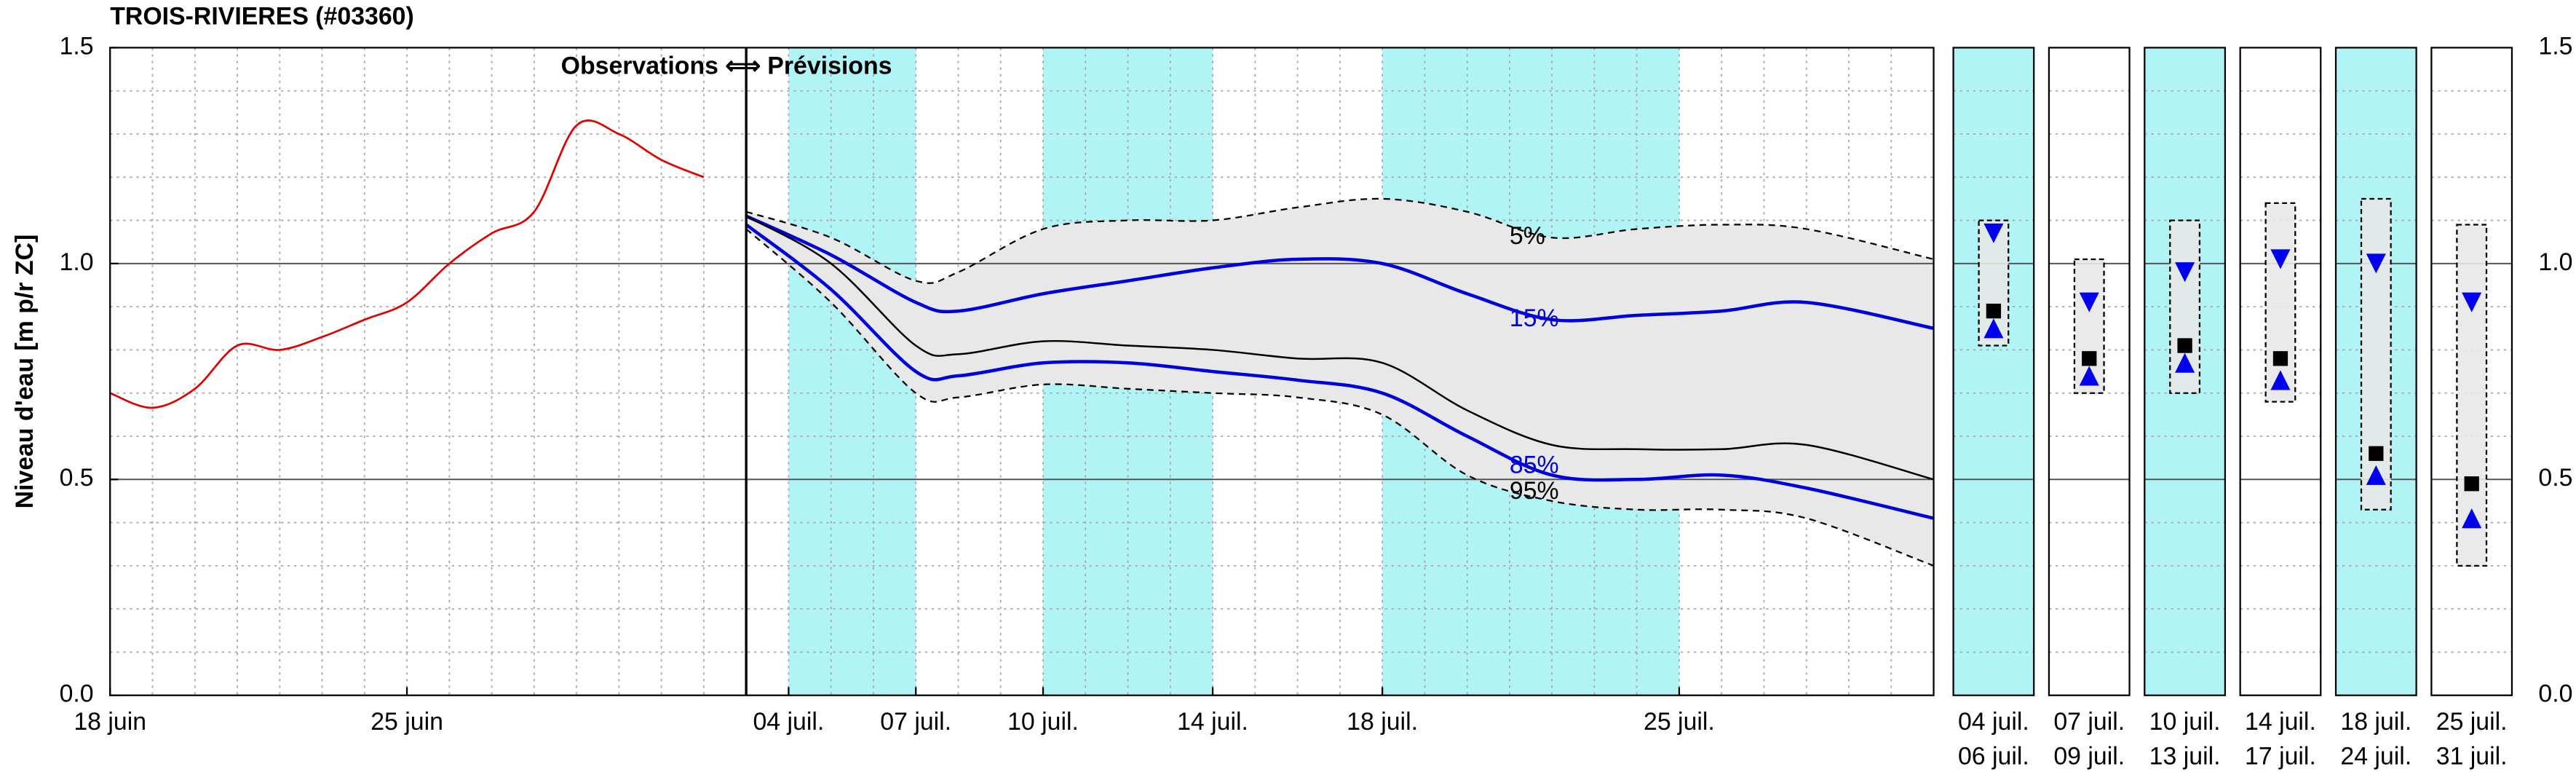  I want to click on x-tick-label: 04 juil., so click(788, 722).